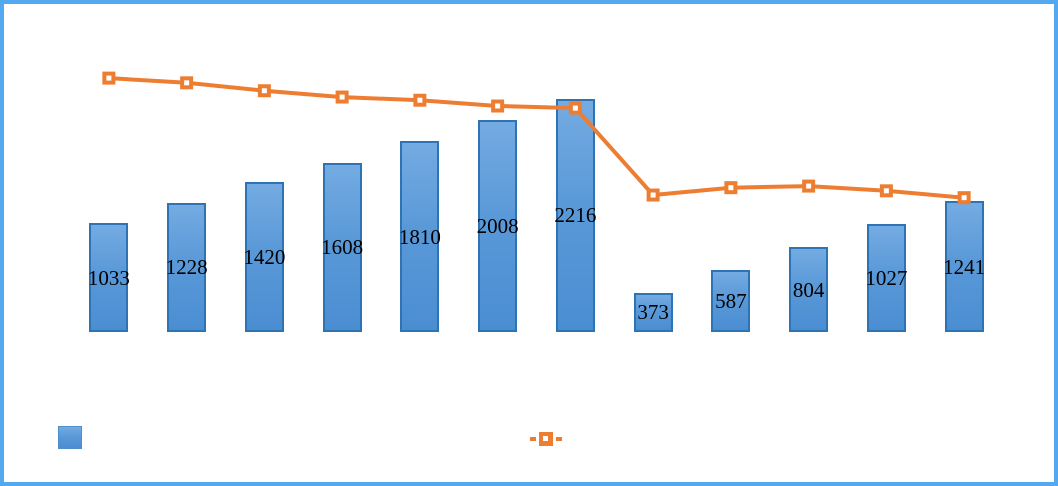  Describe the element at coordinates (70, 437) in the screenshot. I see `legend-bar-series-swatch` at that location.